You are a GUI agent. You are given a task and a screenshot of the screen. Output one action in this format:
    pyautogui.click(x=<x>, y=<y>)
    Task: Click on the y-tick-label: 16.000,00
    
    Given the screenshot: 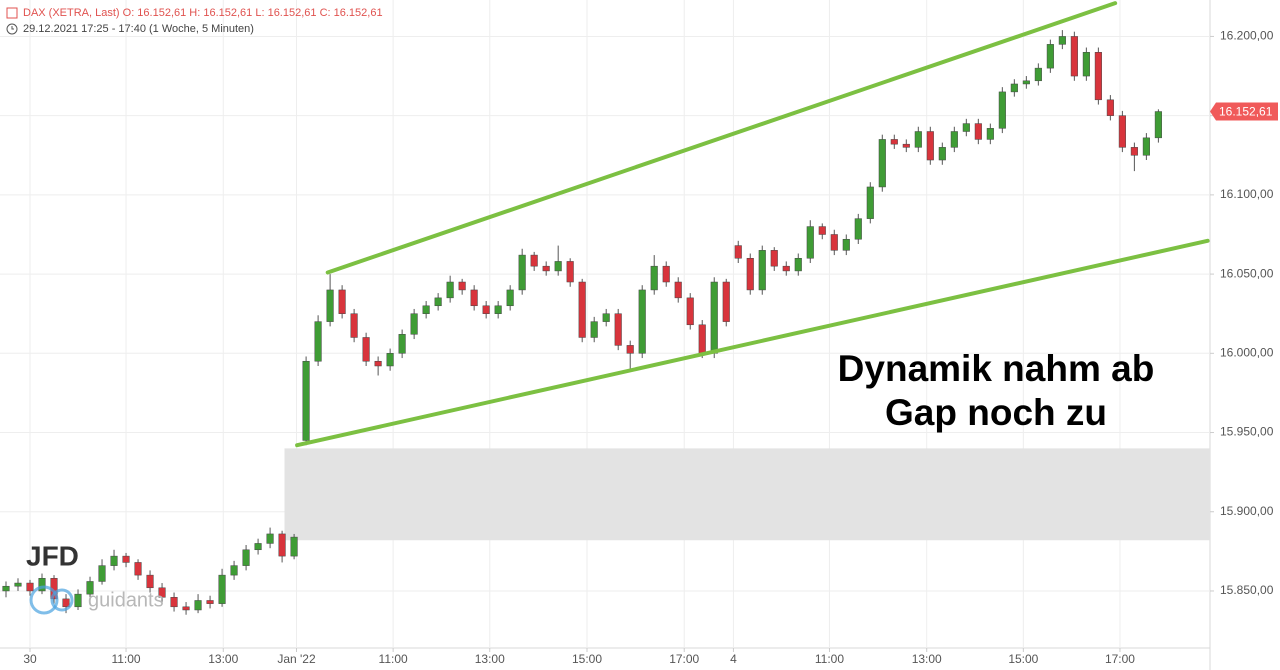 What is the action you would take?
    pyautogui.click(x=1247, y=352)
    